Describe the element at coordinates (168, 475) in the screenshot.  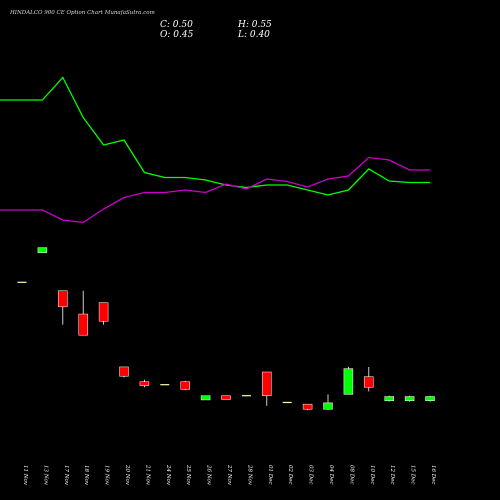
I see `x-tick-label: 24 Nov` at that location.